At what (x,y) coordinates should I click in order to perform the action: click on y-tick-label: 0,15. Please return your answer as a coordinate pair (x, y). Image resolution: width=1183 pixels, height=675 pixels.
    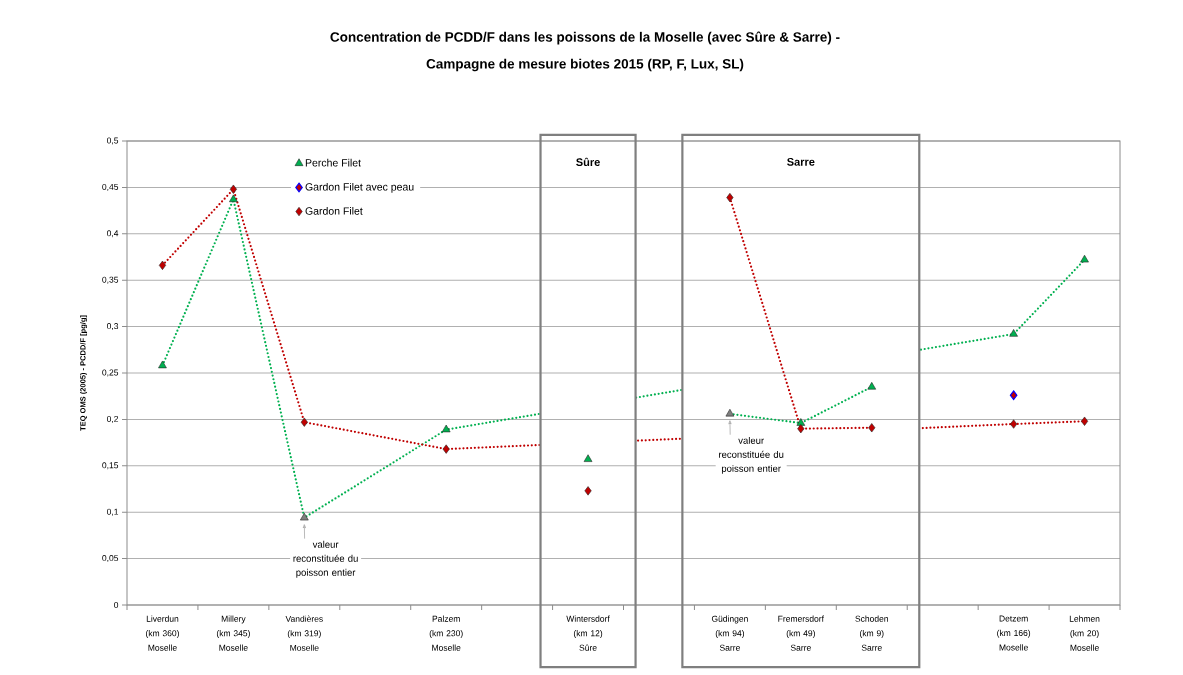
    Looking at the image, I should click on (110, 466).